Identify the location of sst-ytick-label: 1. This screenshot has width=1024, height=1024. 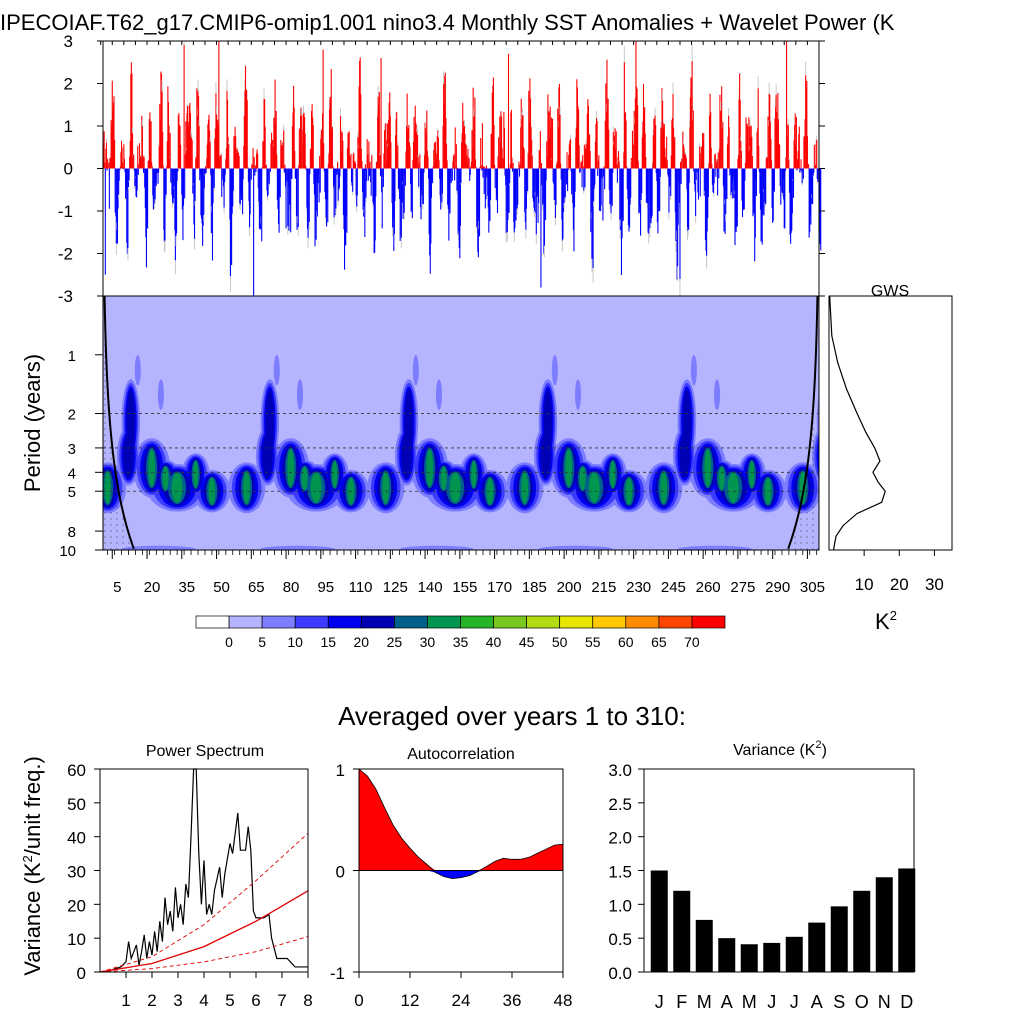
(68, 126).